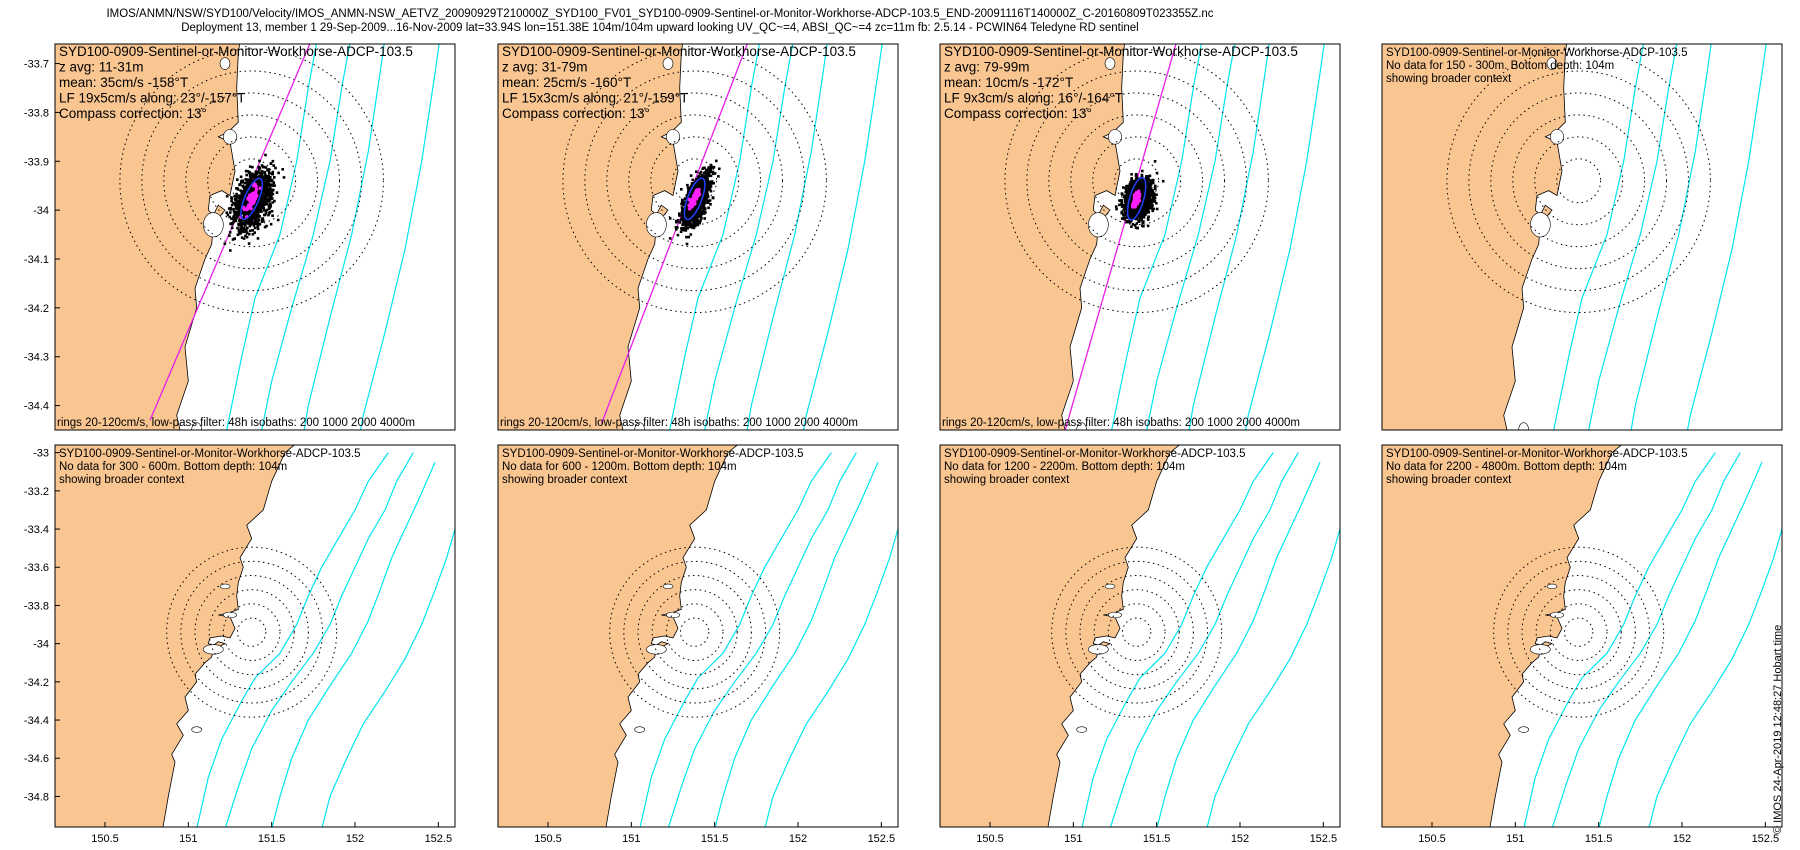 Image resolution: width=1800 pixels, height=850 pixels. I want to click on y-tick-label: -33, so click(41, 454).